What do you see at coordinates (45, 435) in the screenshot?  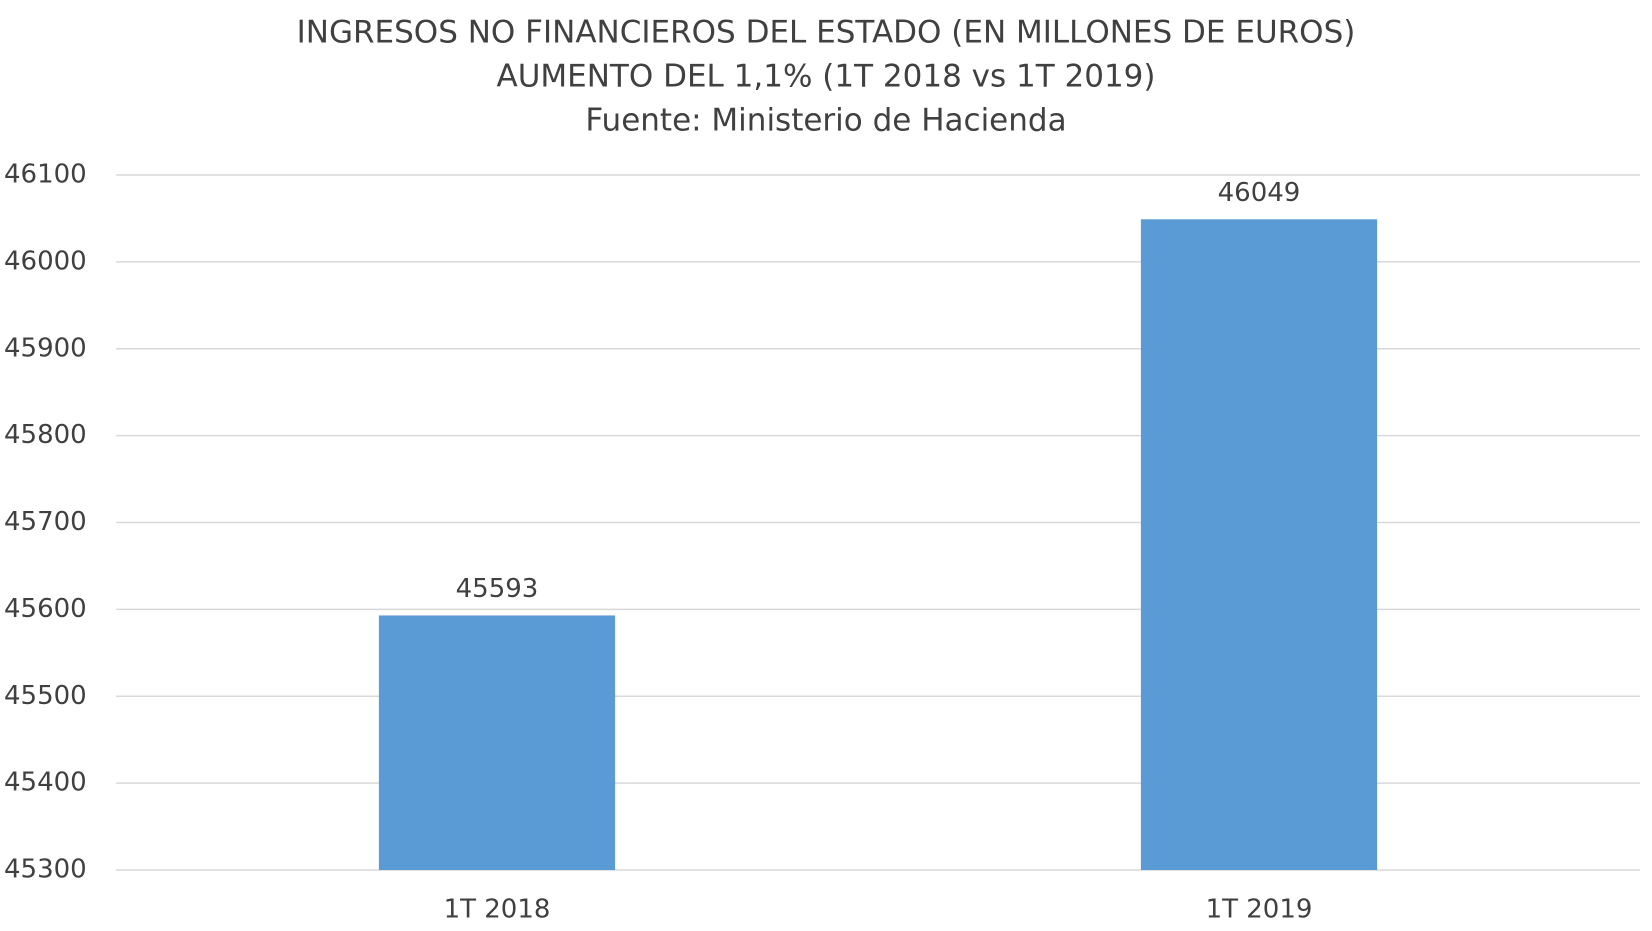 I see `y-tick-label: 45800` at bounding box center [45, 435].